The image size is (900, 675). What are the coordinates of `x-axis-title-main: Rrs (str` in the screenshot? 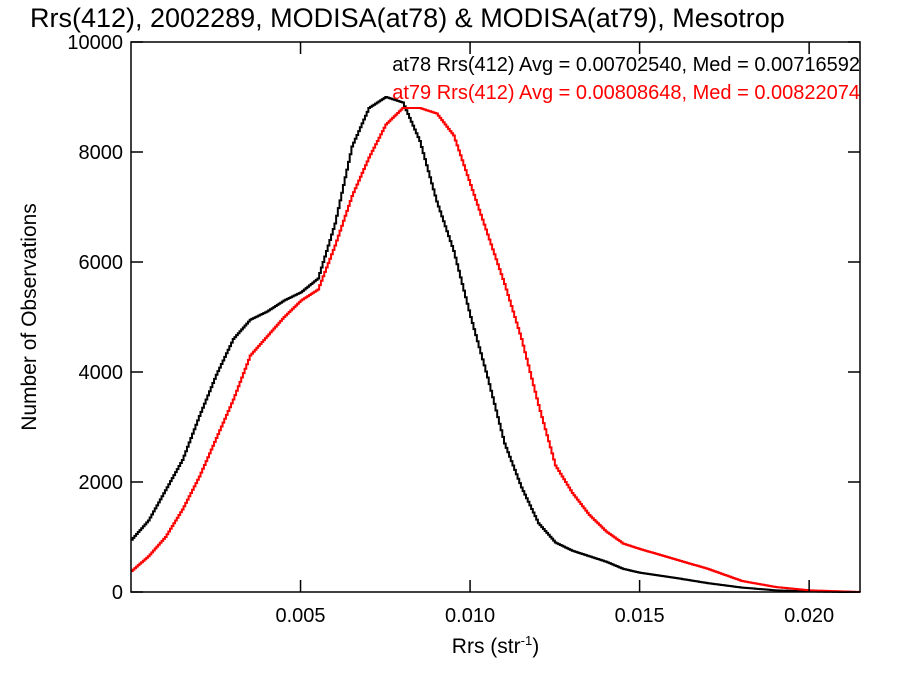 It's located at (486, 646).